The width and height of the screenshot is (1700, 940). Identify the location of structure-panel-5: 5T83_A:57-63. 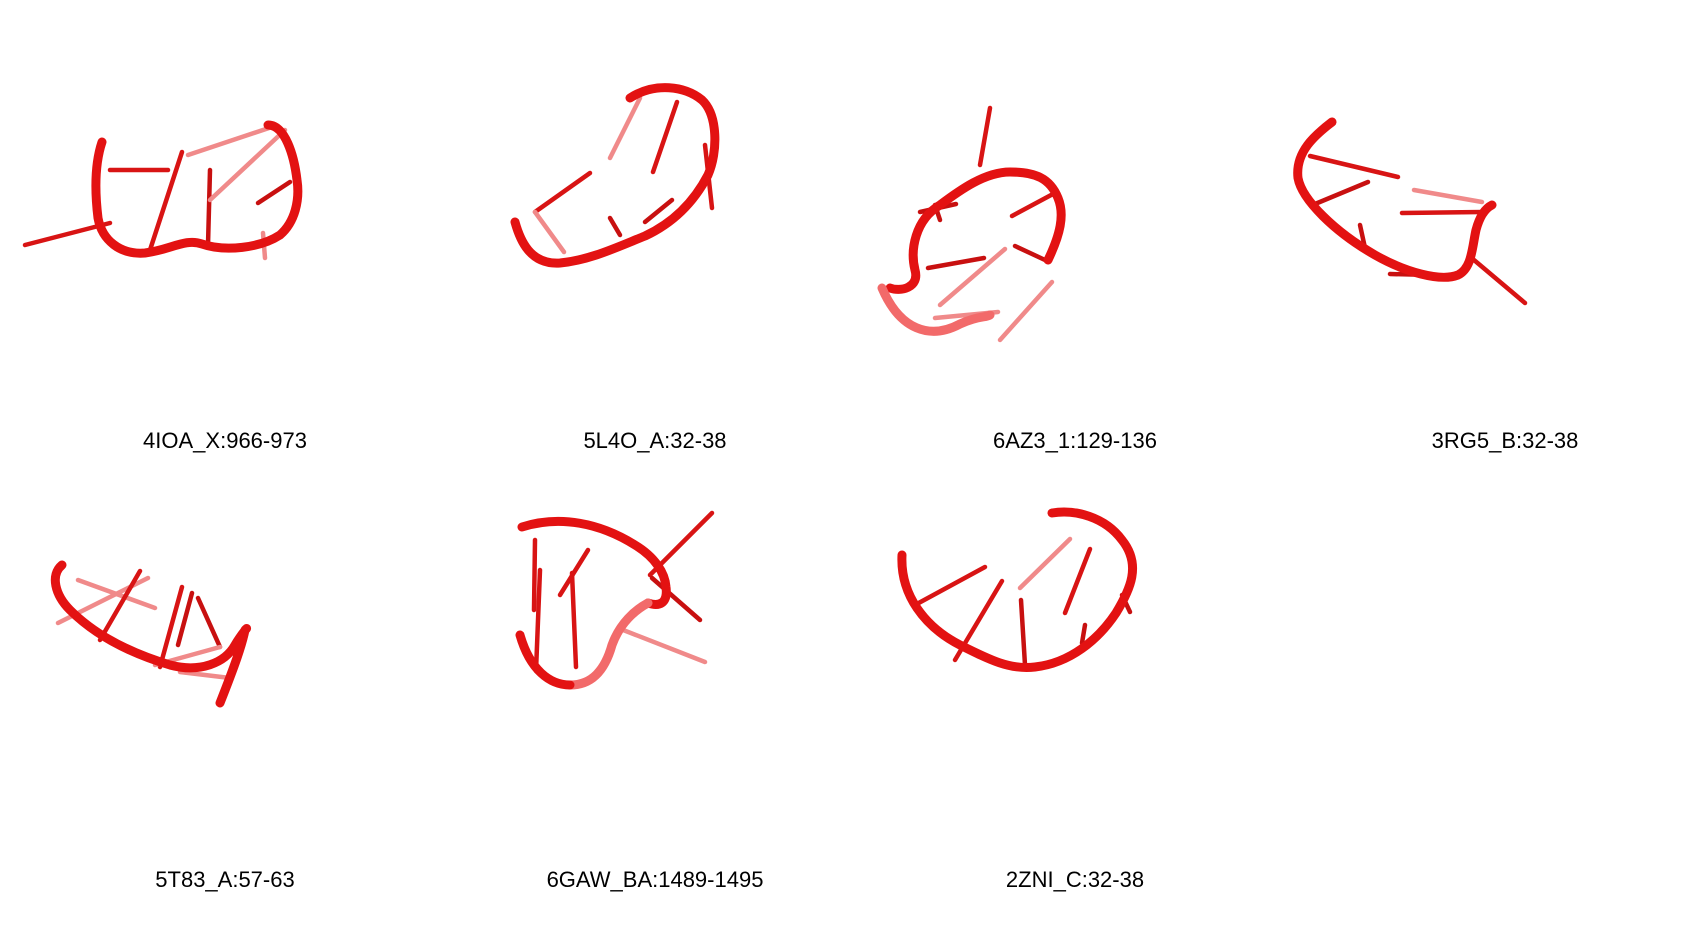
(225, 695).